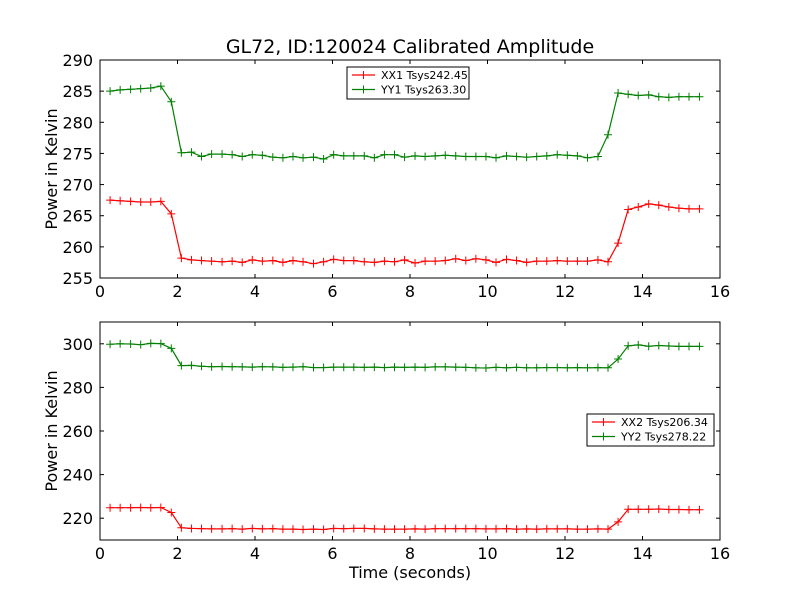 Image resolution: width=800 pixels, height=600 pixels. What do you see at coordinates (410, 553) in the screenshot?
I see `x-tick-label: 8` at bounding box center [410, 553].